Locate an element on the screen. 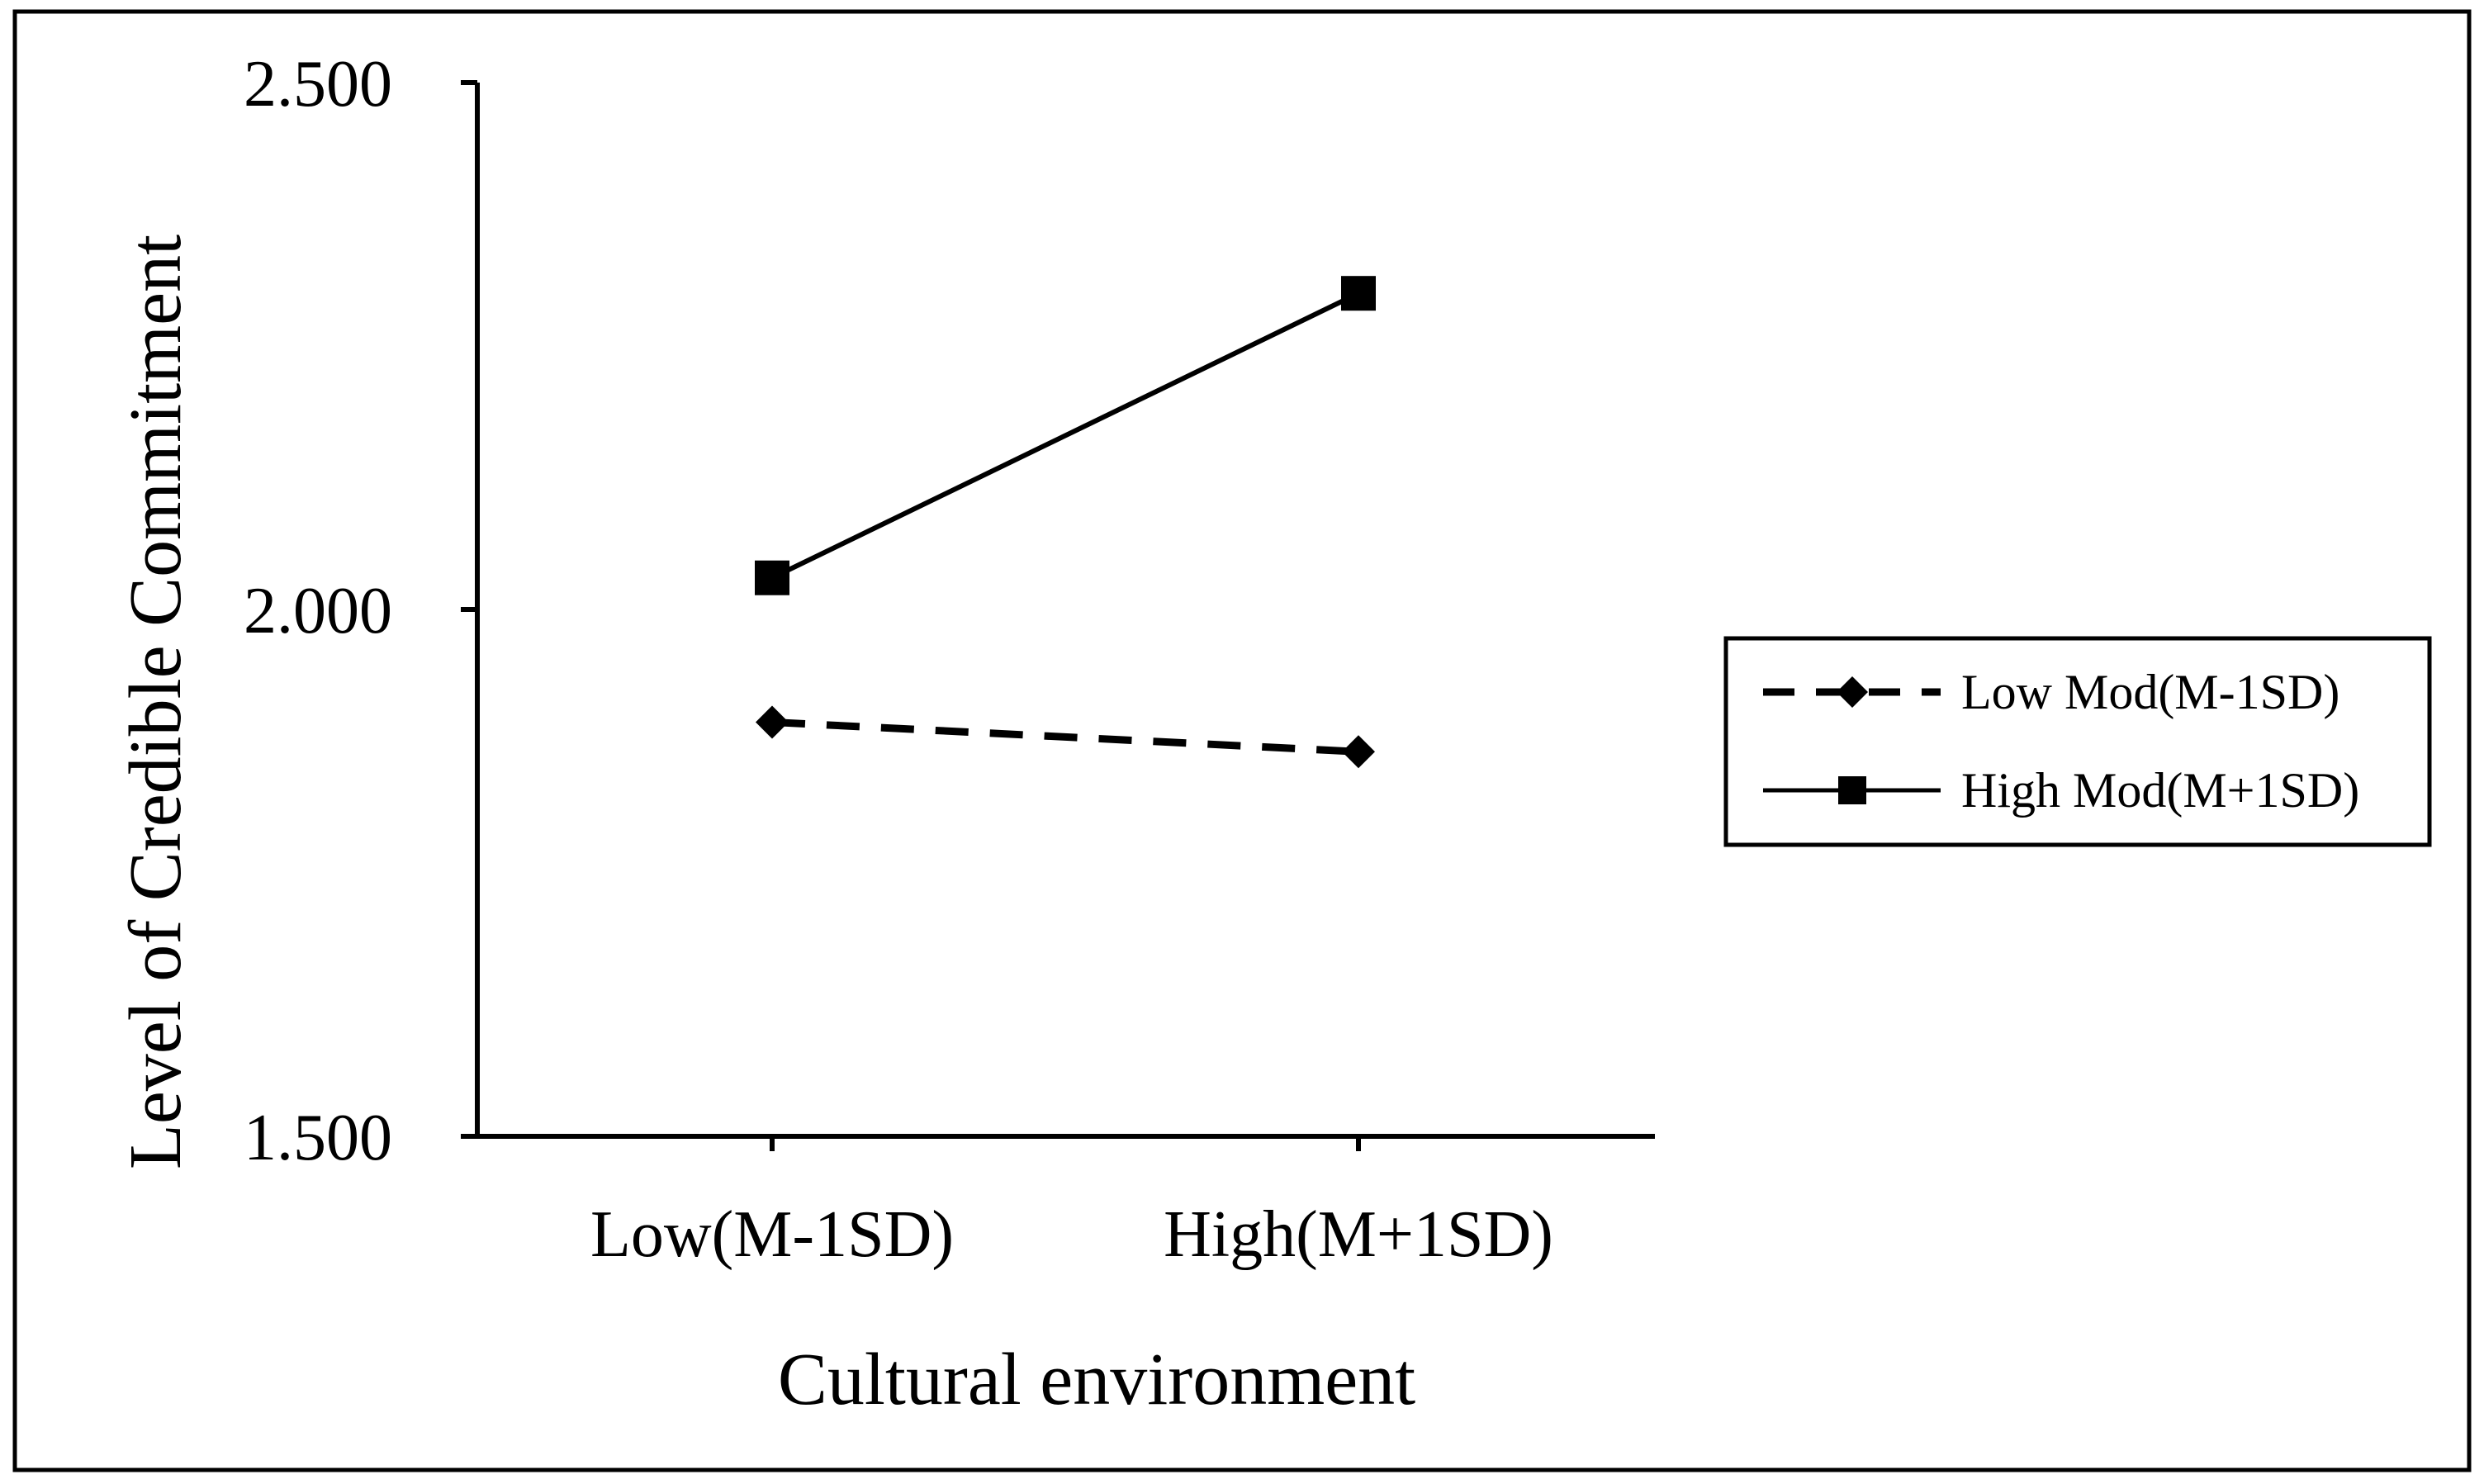 The width and height of the screenshot is (2484, 1484). y-axis-title: Level of Credible Commitment is located at coordinates (156, 702).